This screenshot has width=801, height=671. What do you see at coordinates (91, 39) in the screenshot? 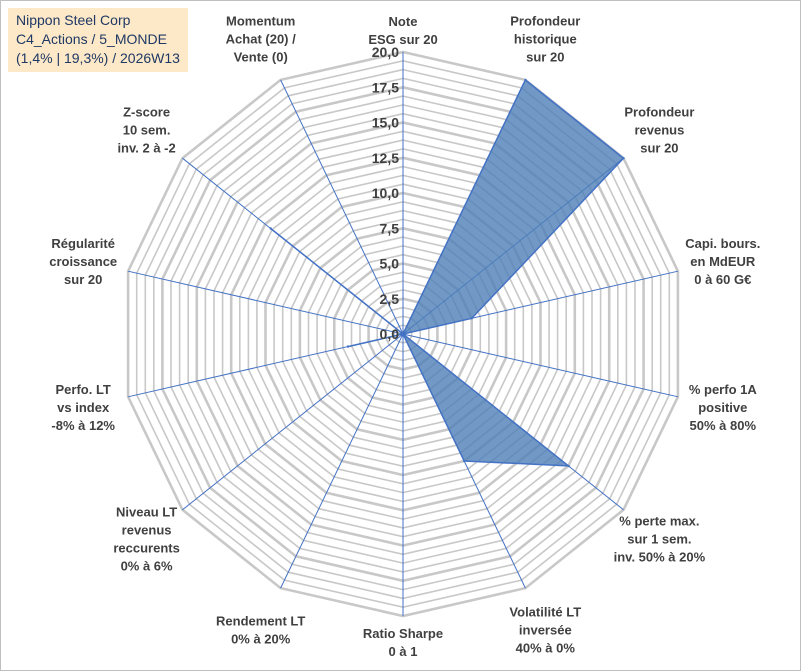
I see `chart-subtitle-category: C4_Actions / 5_MONDE` at bounding box center [91, 39].